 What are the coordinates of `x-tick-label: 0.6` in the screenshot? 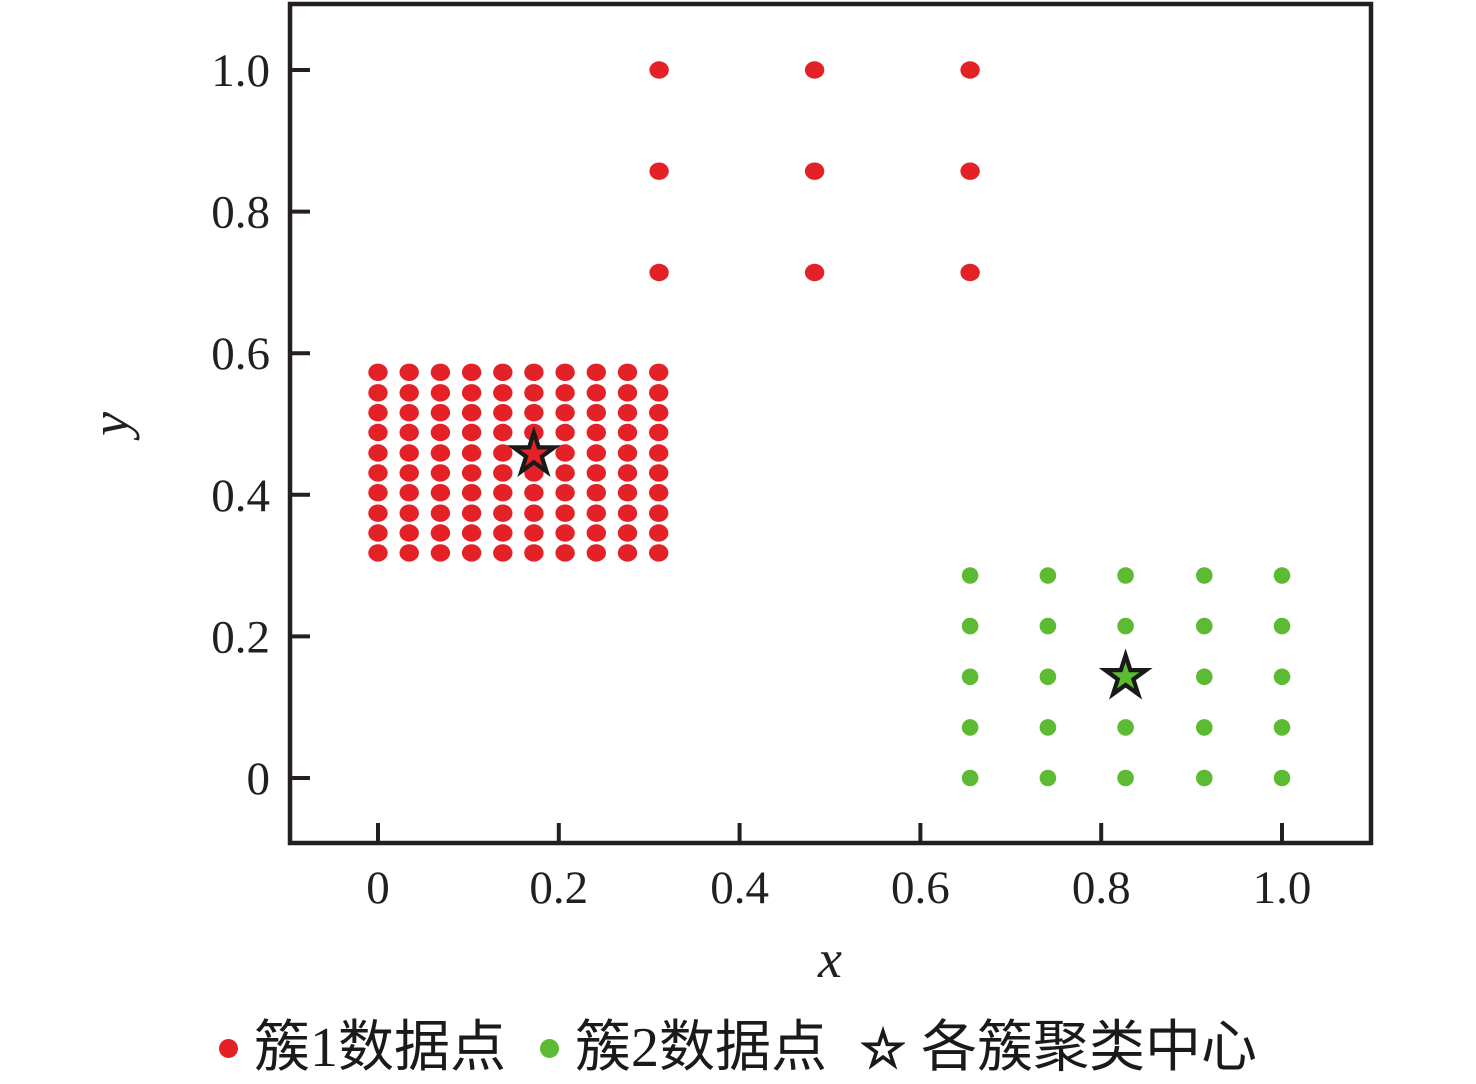 It's located at (920, 888).